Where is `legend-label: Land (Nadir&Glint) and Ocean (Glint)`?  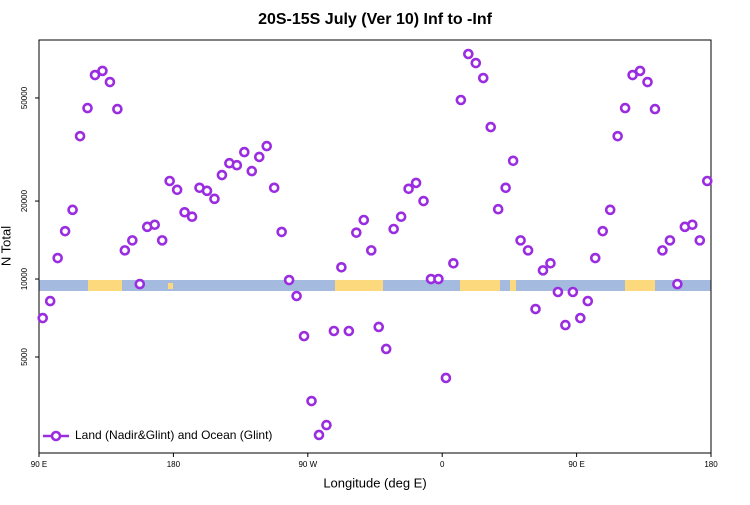
legend-label: Land (Nadir&Glint) and Ocean (Glint) is located at coordinates (173, 435).